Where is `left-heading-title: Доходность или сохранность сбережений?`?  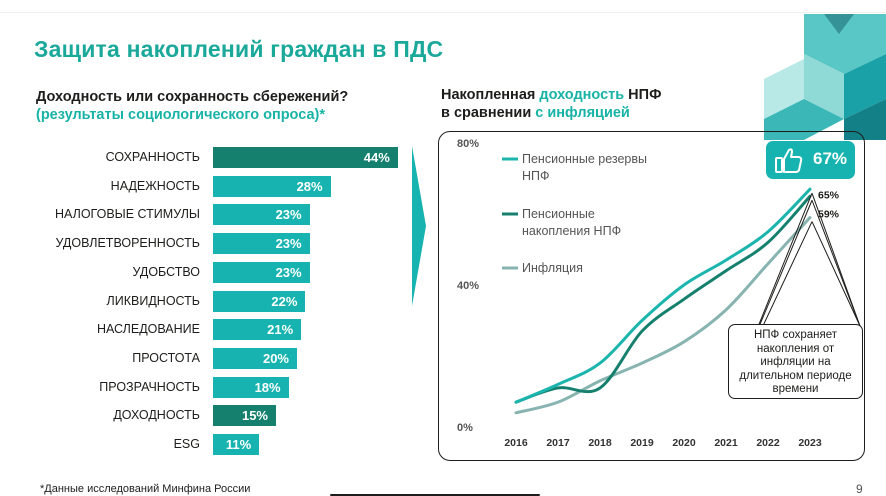 left-heading-title: Доходность или сохранность сбережений? is located at coordinates (192, 97).